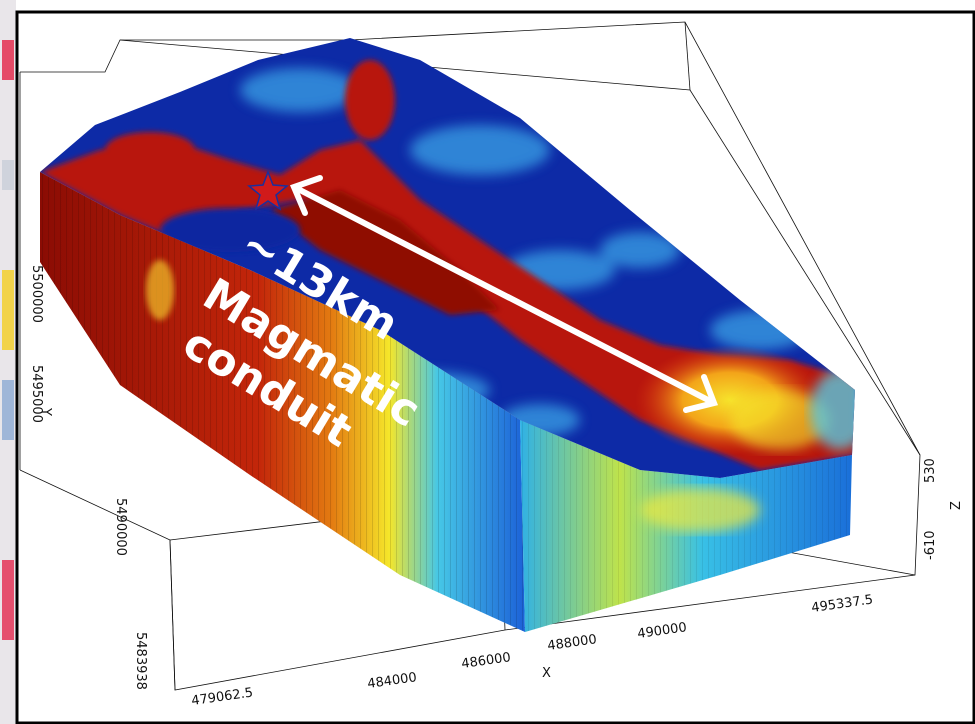 The width and height of the screenshot is (975, 724). I want to click on y-tick-label: 5495000, so click(36, 394).